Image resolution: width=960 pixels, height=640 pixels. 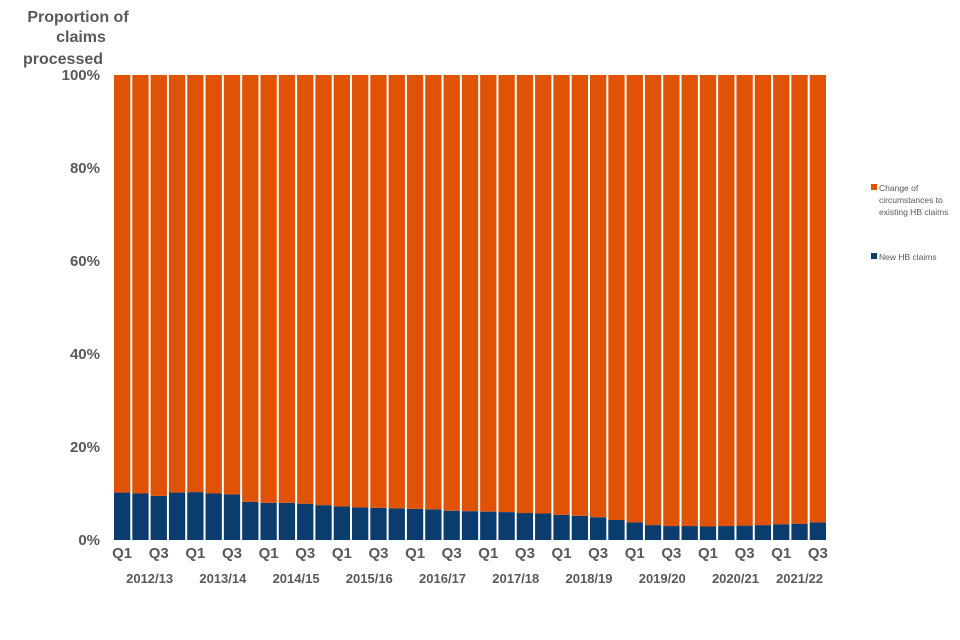 I want to click on y-axis-title-line: Proportion of, so click(x=78, y=17).